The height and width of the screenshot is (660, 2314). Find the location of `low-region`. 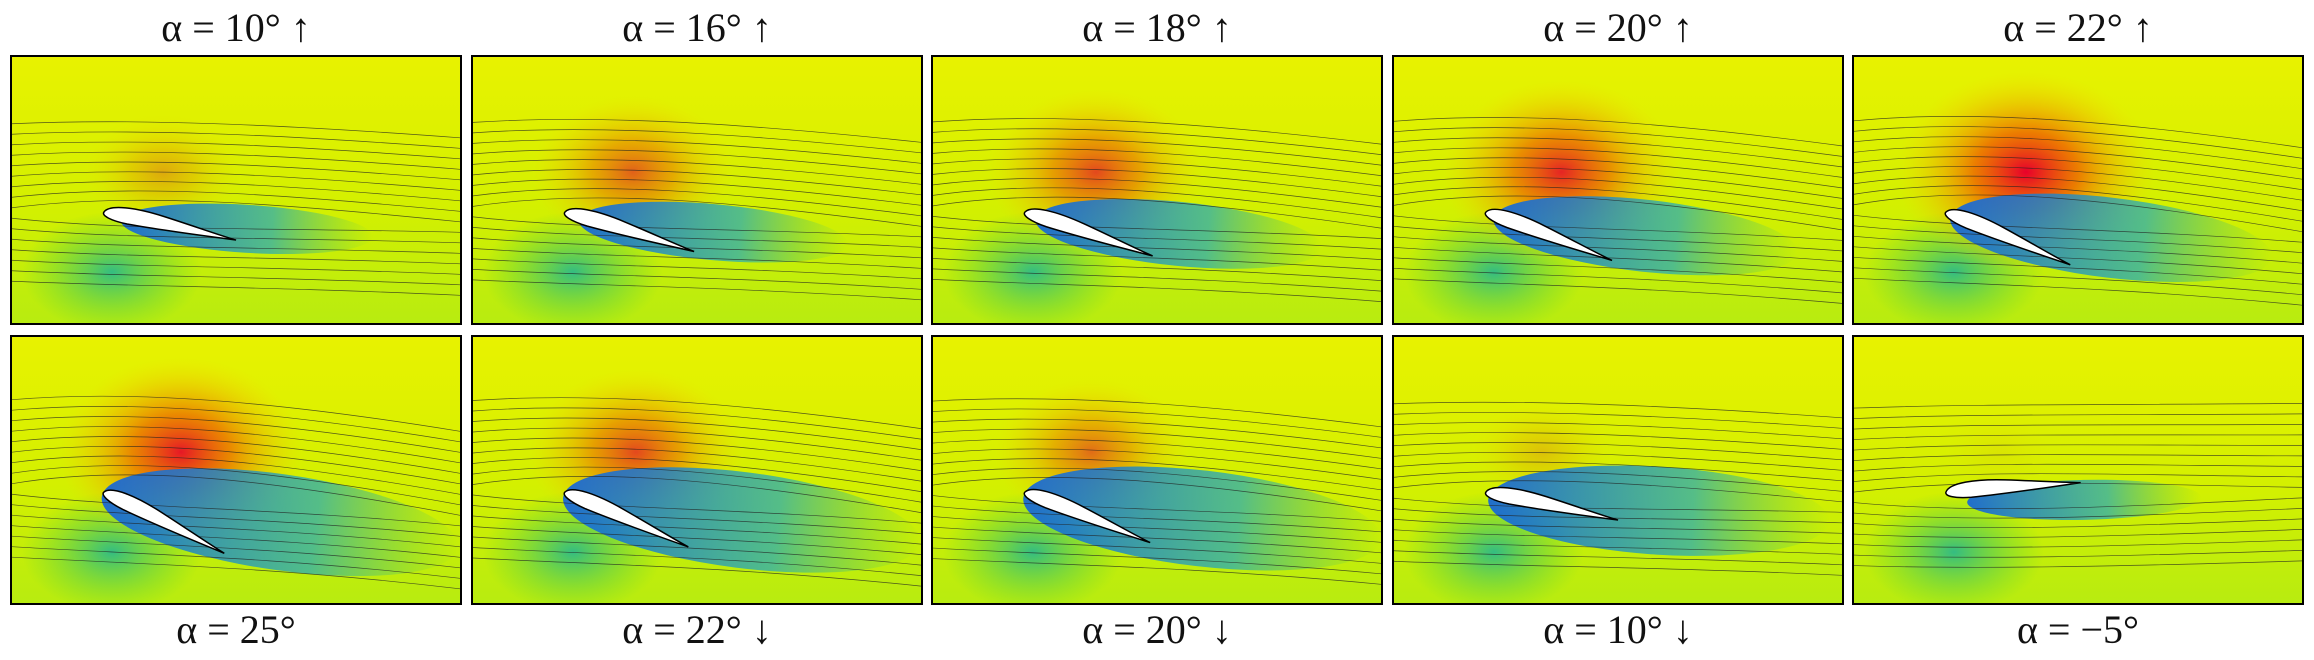

low-region is located at coordinates (1954, 547).